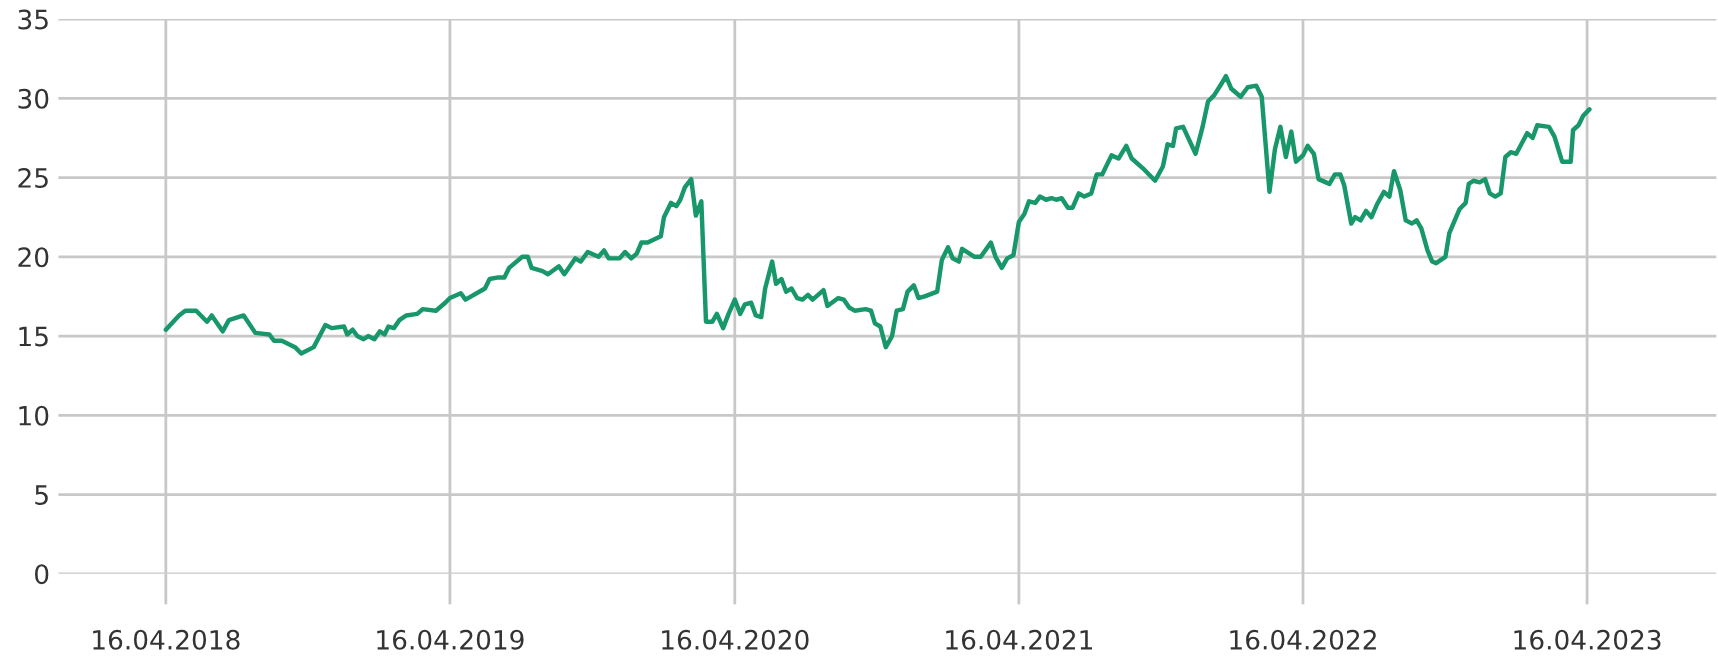 Image resolution: width=1718 pixels, height=658 pixels. I want to click on x-tick-label: 16.04.2021, so click(1019, 639).